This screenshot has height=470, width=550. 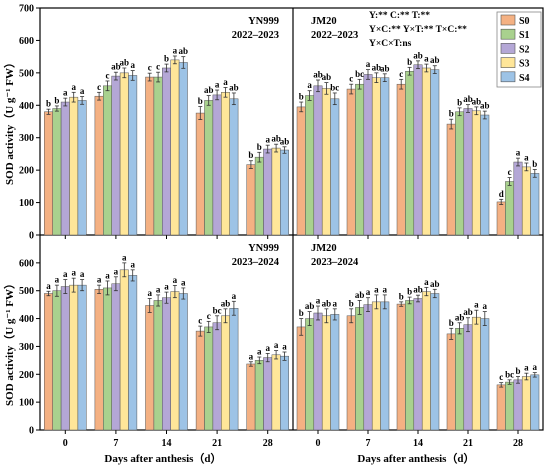 What do you see at coordinates (9, 121) in the screenshot?
I see `y-axis-label-top: SOD activity（U g⁻¹ FW）` at bounding box center [9, 121].